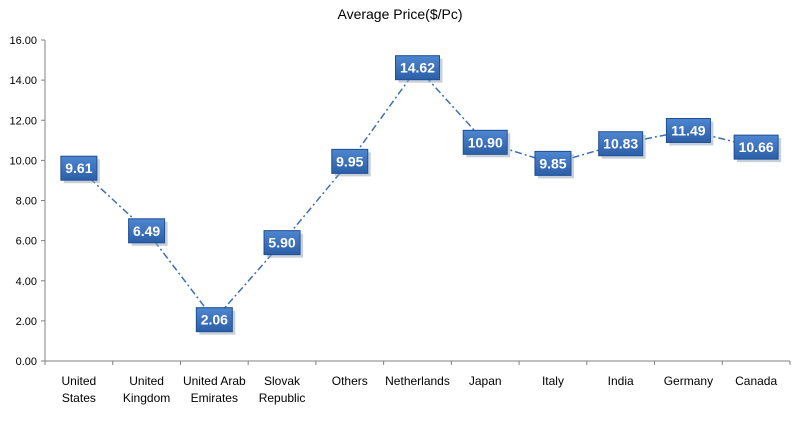 The image size is (800, 425). Describe the element at coordinates (214, 381) in the screenshot. I see `x-tick-label-line: United Arab` at that location.